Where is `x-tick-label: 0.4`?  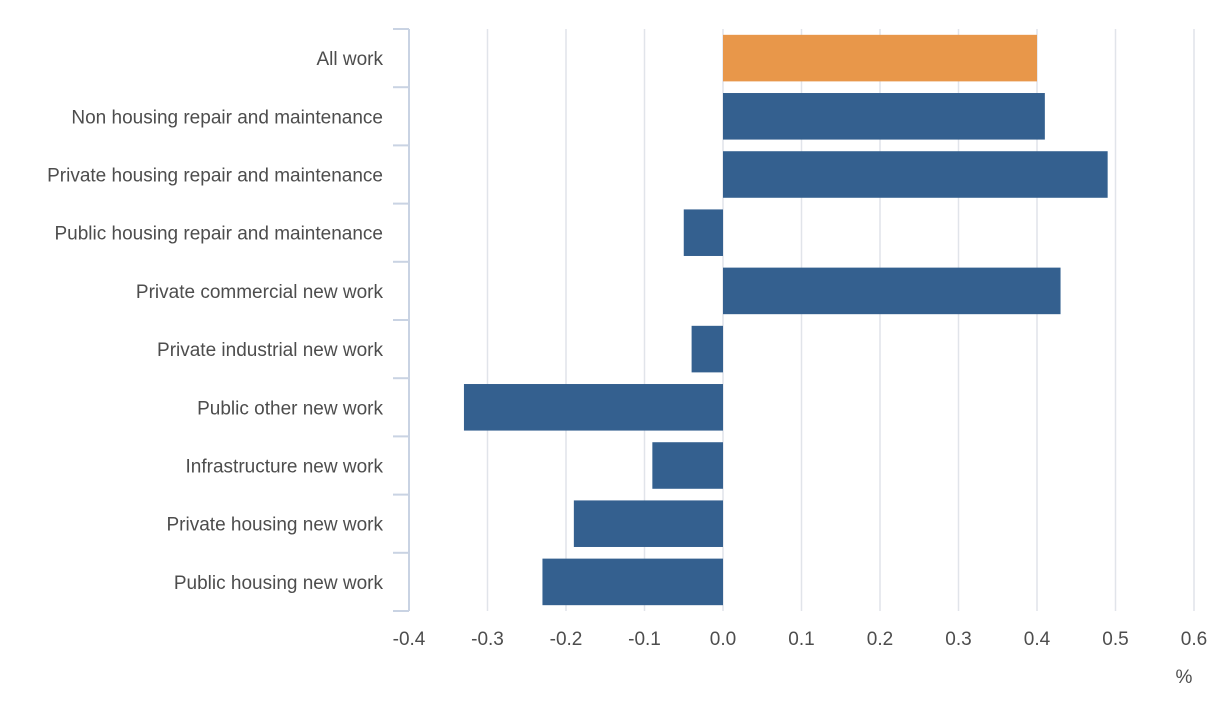 x-tick-label: 0.4 is located at coordinates (1037, 639).